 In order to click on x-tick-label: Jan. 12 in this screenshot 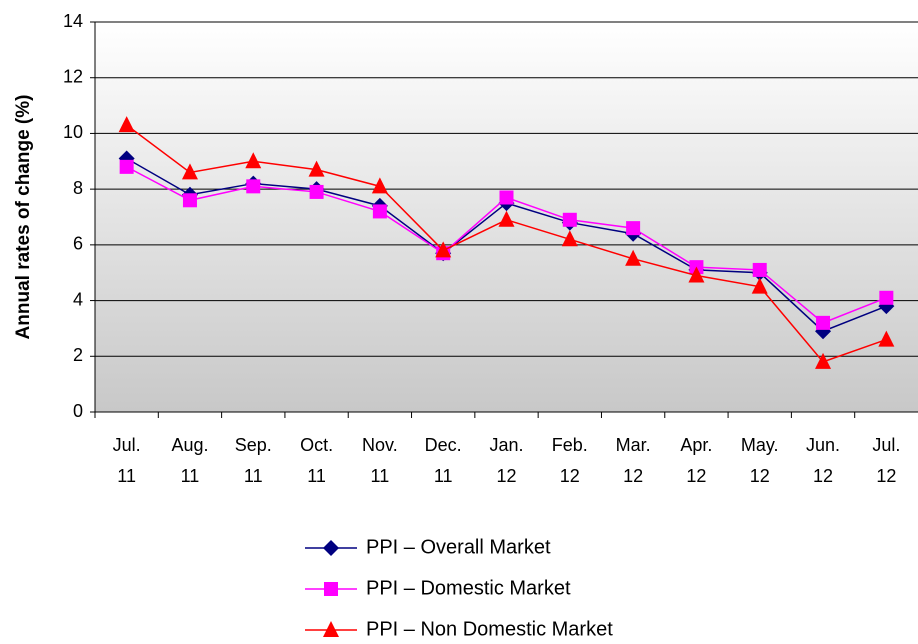, I will do `click(506, 460)`.